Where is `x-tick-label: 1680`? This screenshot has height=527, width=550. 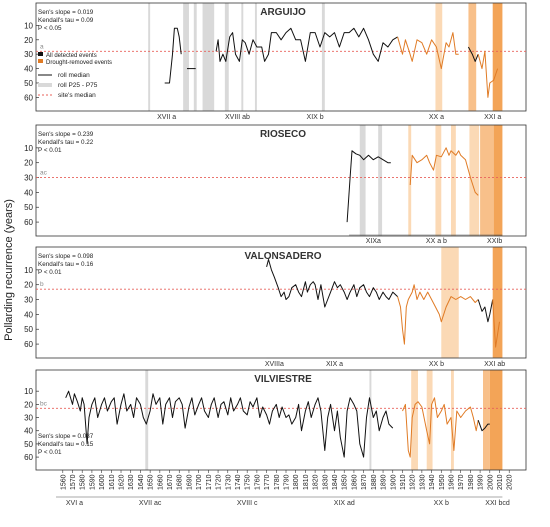
x-tick-label: 1680 is located at coordinates (180, 482).